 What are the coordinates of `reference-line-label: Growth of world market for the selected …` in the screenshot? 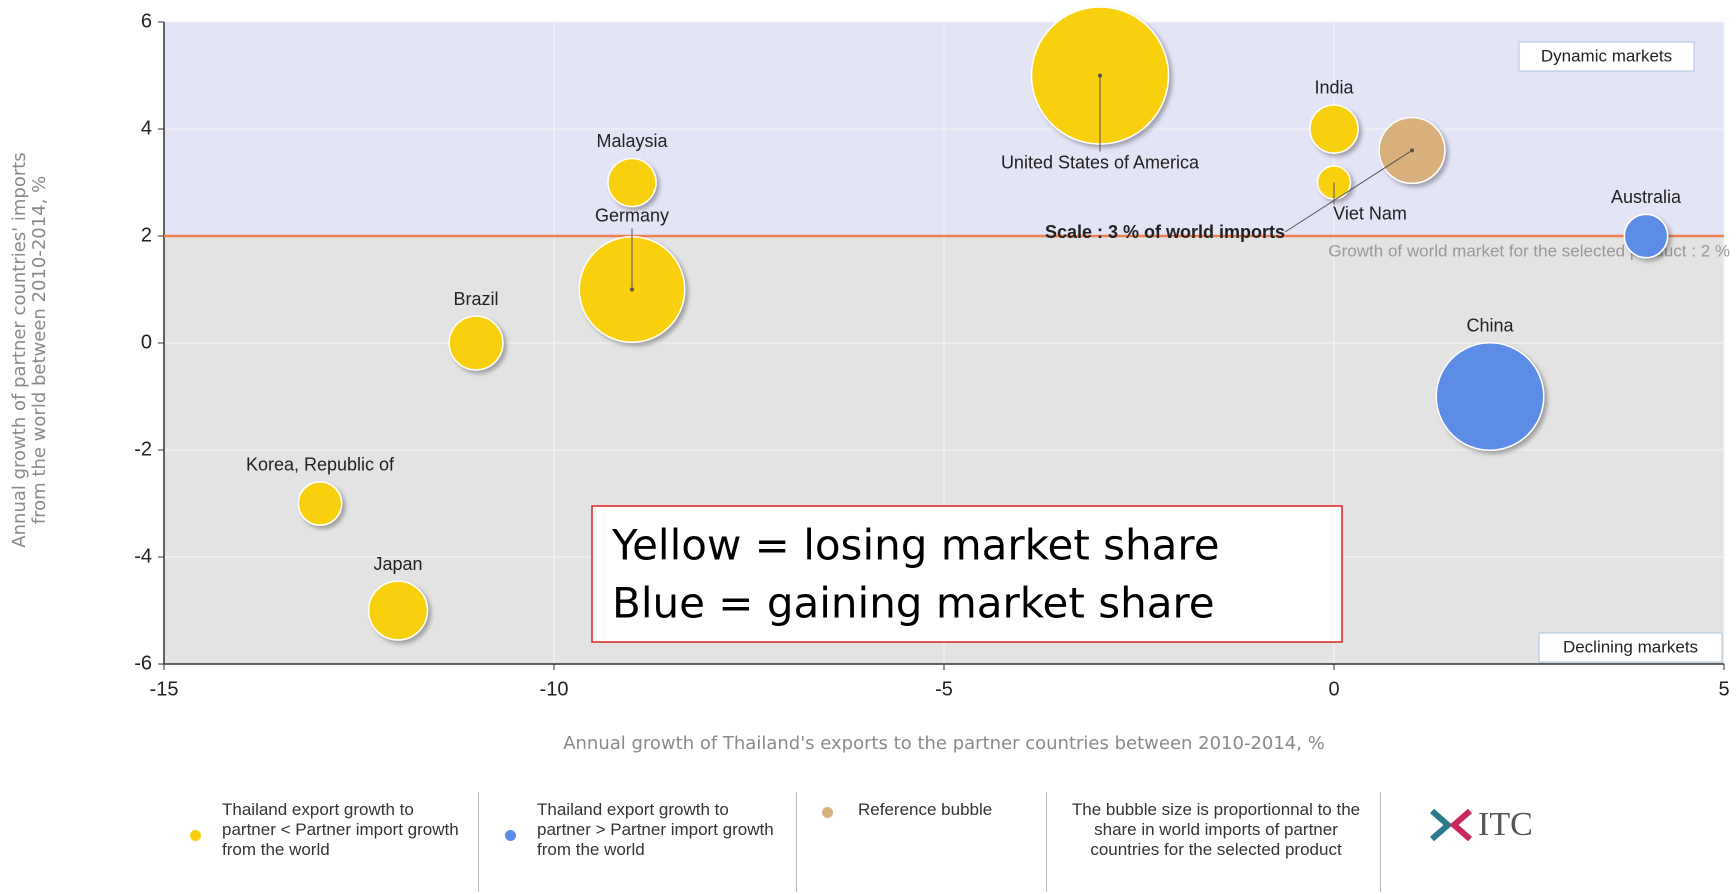 It's located at (1529, 250).